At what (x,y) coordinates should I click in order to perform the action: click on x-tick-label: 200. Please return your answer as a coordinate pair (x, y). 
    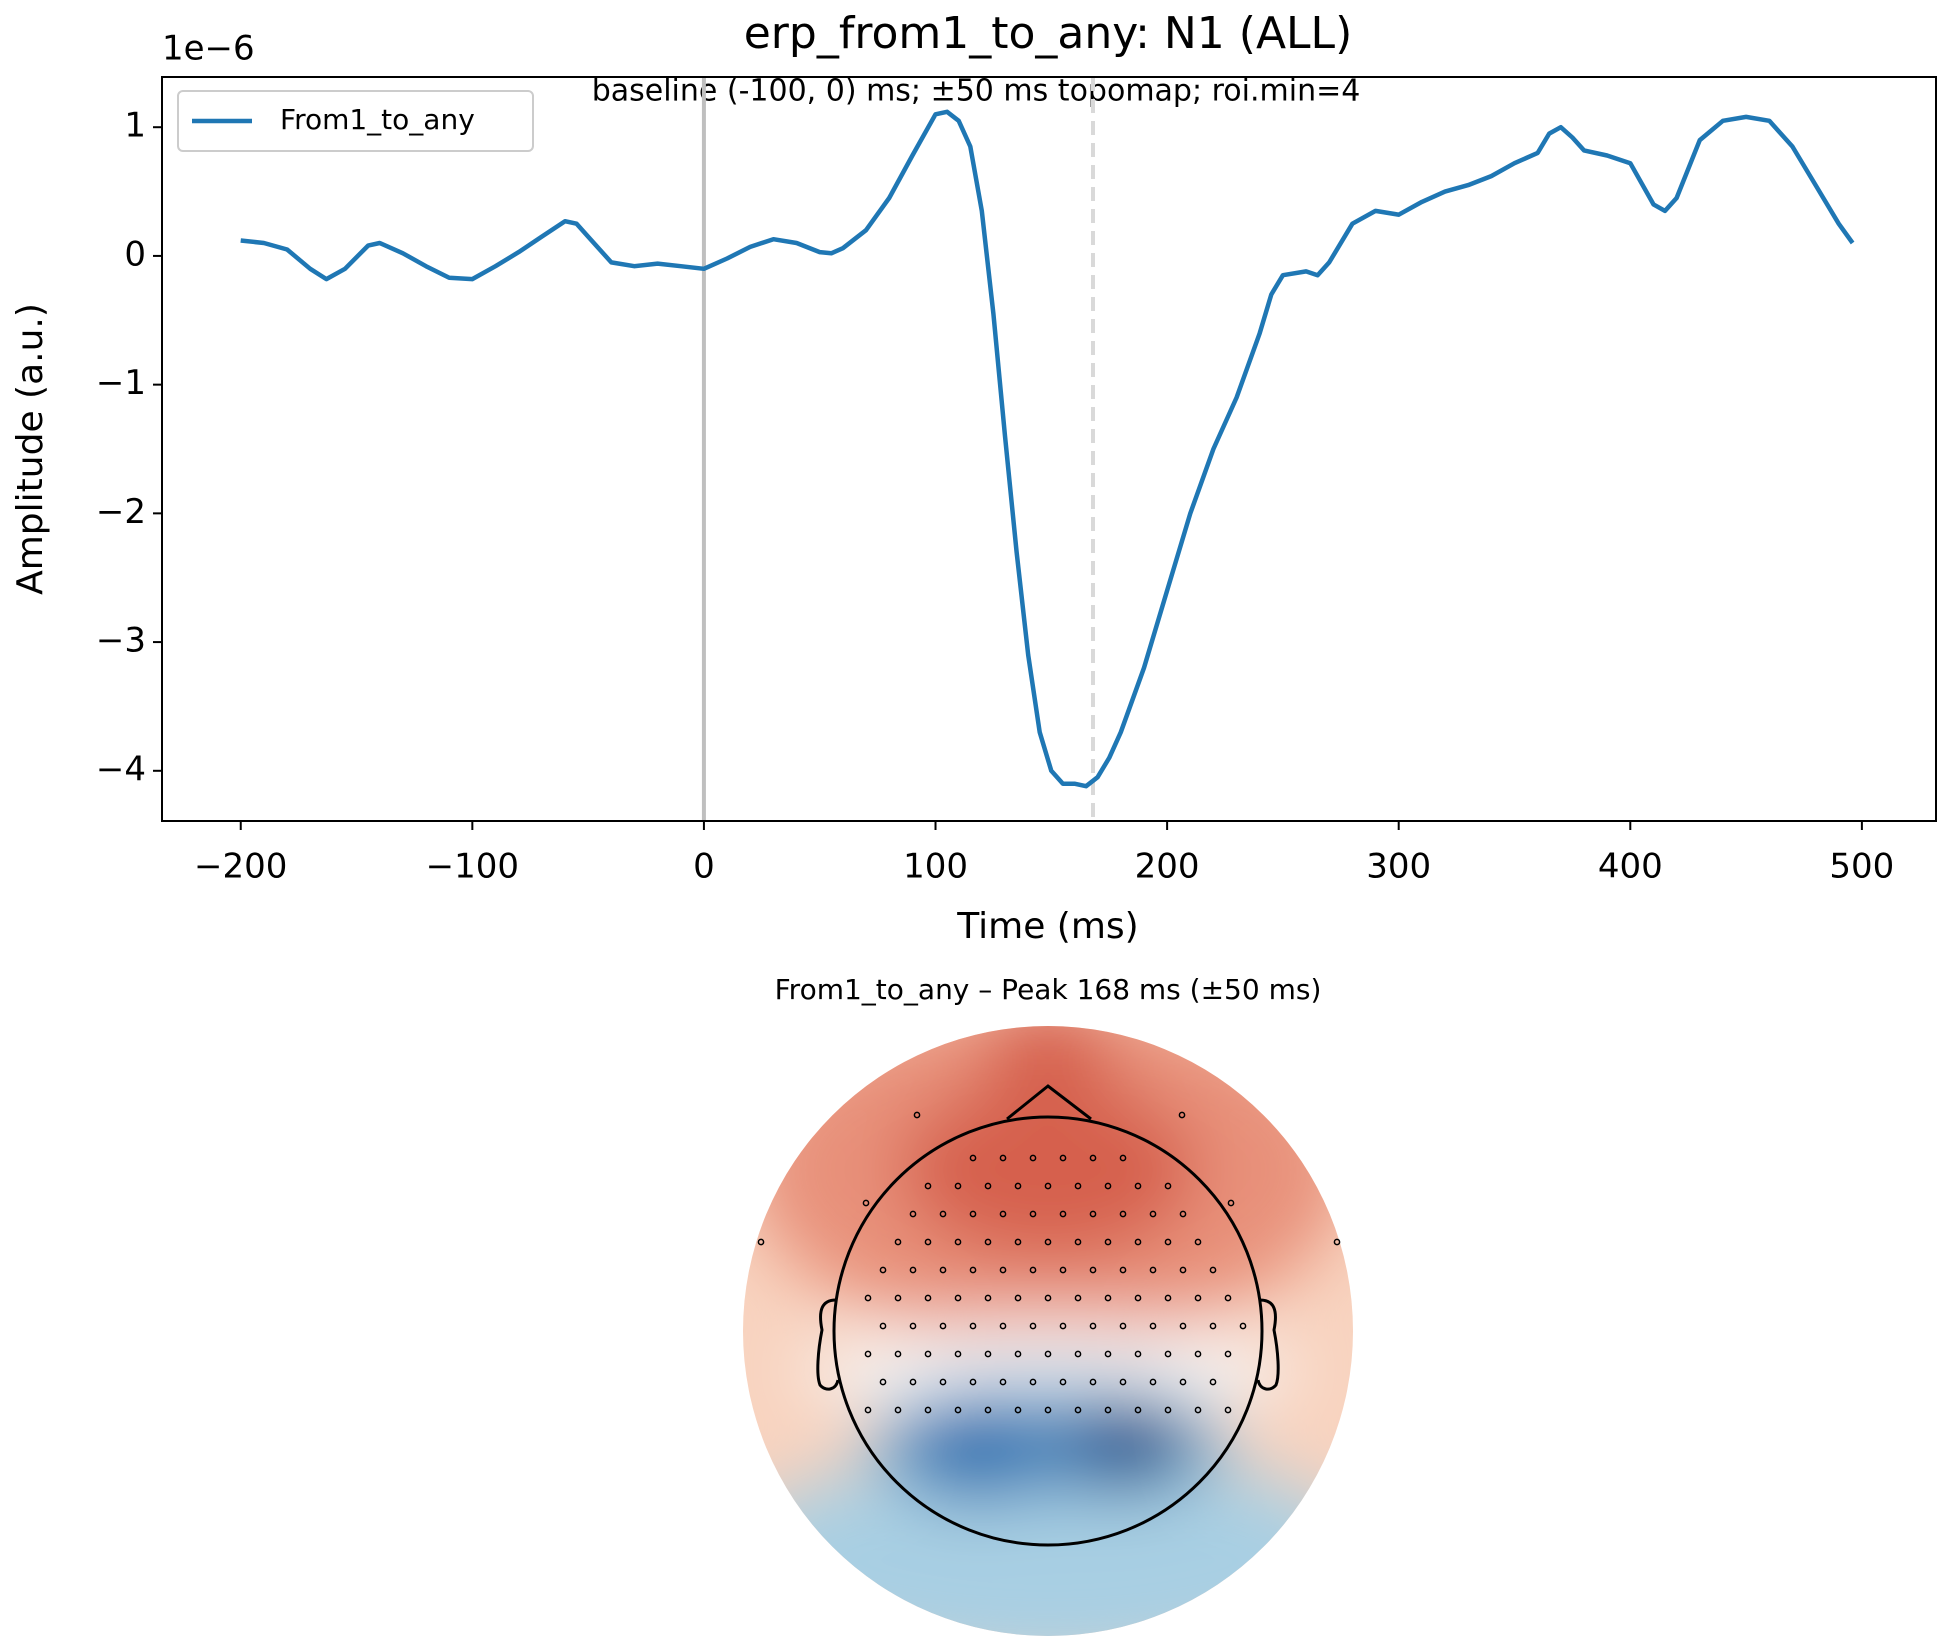
    Looking at the image, I should click on (1167, 867).